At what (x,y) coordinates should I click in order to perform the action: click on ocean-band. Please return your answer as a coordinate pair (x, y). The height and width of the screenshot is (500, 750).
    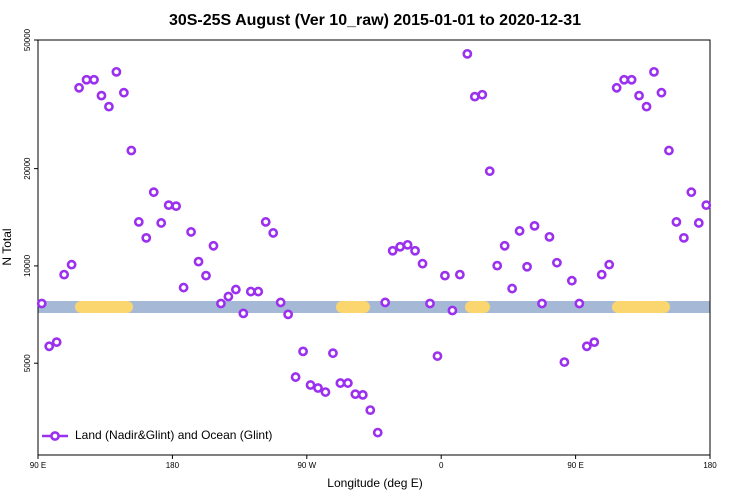
    Looking at the image, I should click on (374, 307).